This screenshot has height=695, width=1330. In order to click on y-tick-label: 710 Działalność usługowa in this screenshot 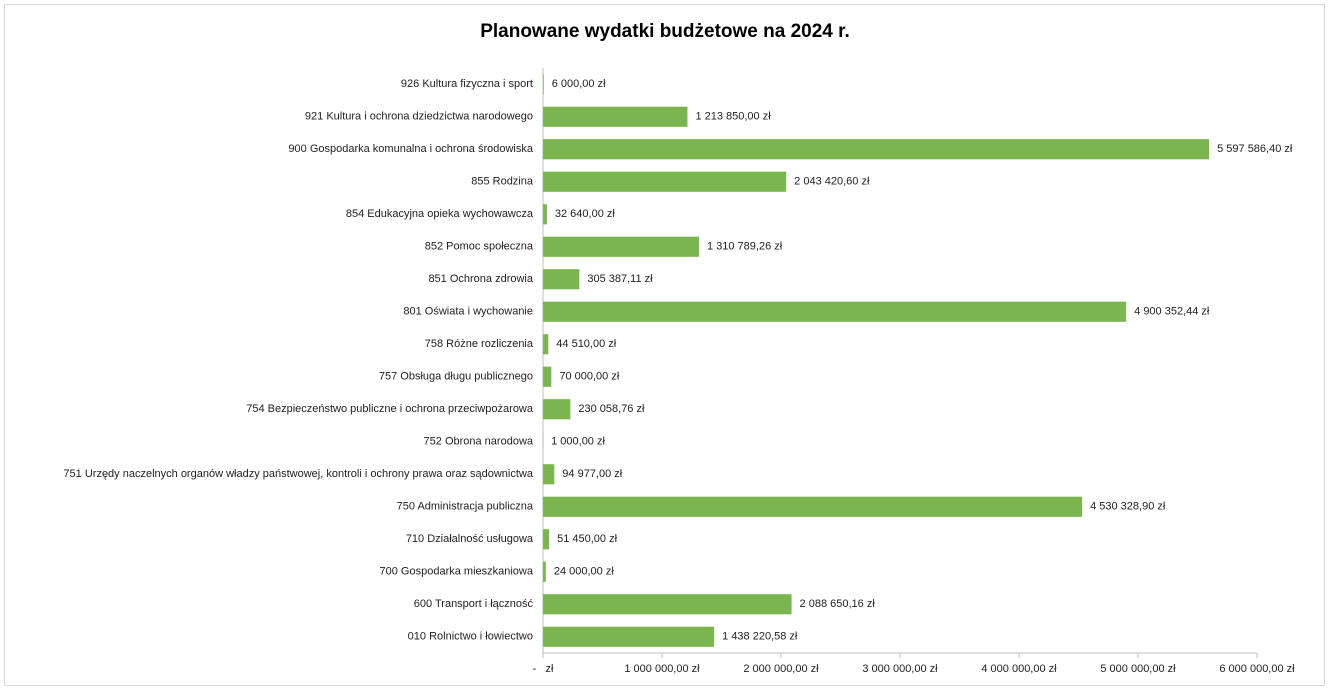, I will do `click(470, 539)`.